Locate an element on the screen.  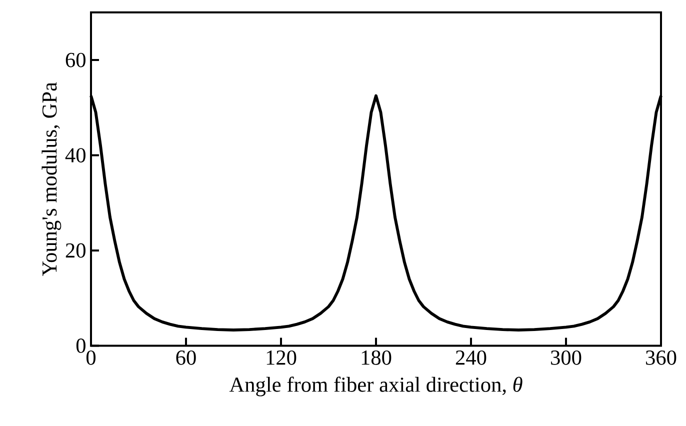
y-tick-label: 0 is located at coordinates (81, 345).